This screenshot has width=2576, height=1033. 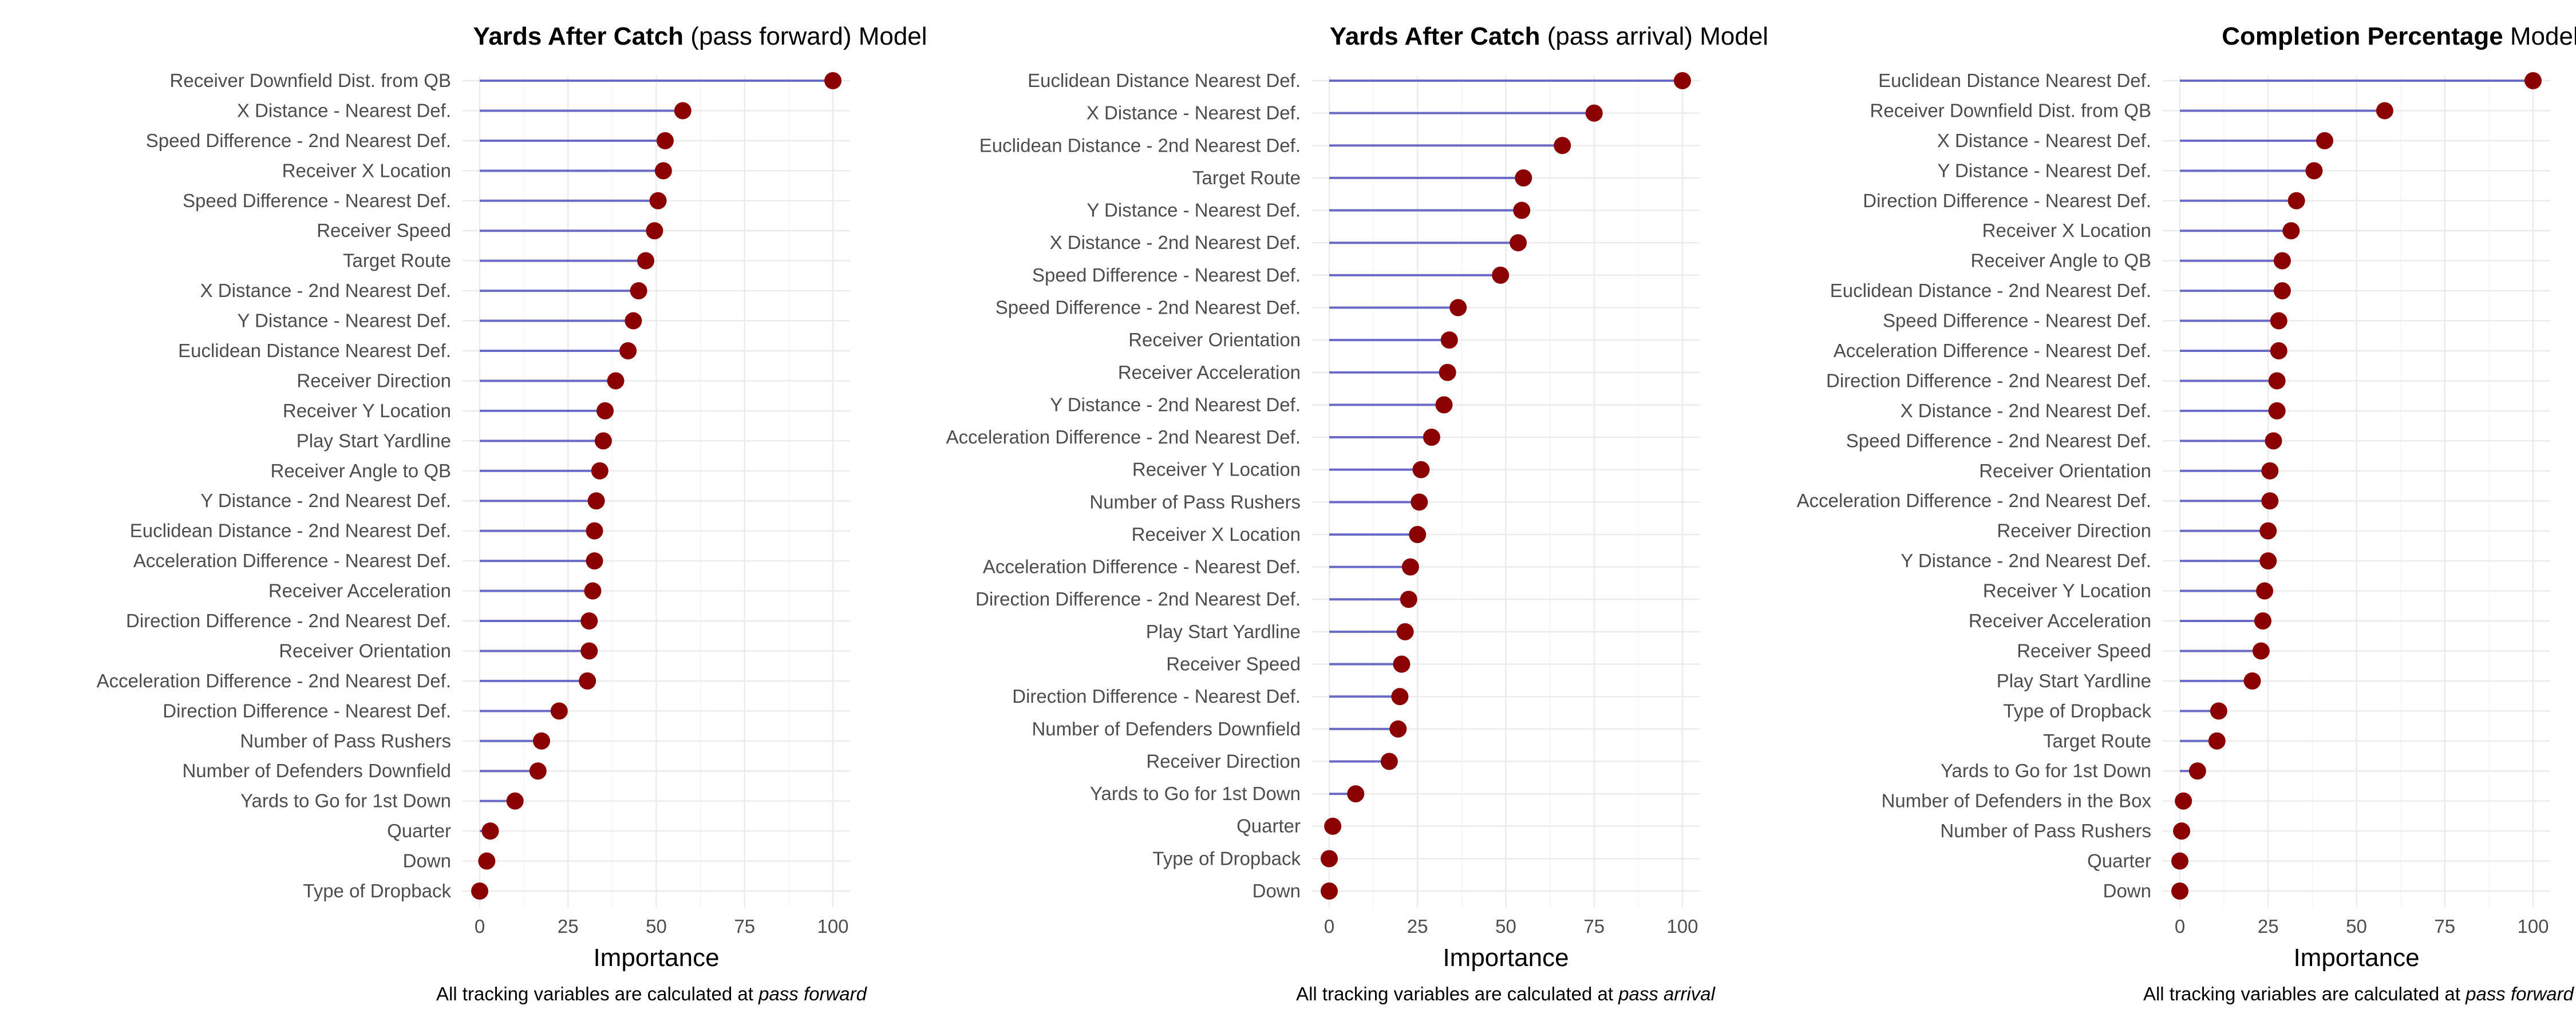 What do you see at coordinates (1667, 993) in the screenshot?
I see `caption-italic: pass arrival` at bounding box center [1667, 993].